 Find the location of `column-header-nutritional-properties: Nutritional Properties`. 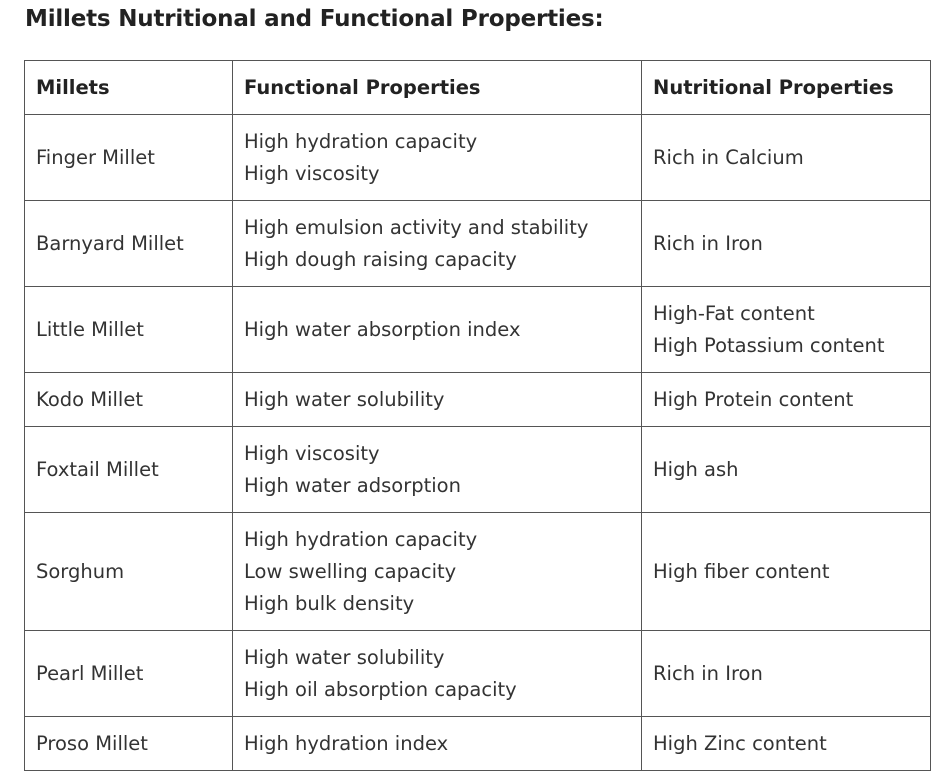

column-header-nutritional-properties: Nutritional Properties is located at coordinates (786, 87).